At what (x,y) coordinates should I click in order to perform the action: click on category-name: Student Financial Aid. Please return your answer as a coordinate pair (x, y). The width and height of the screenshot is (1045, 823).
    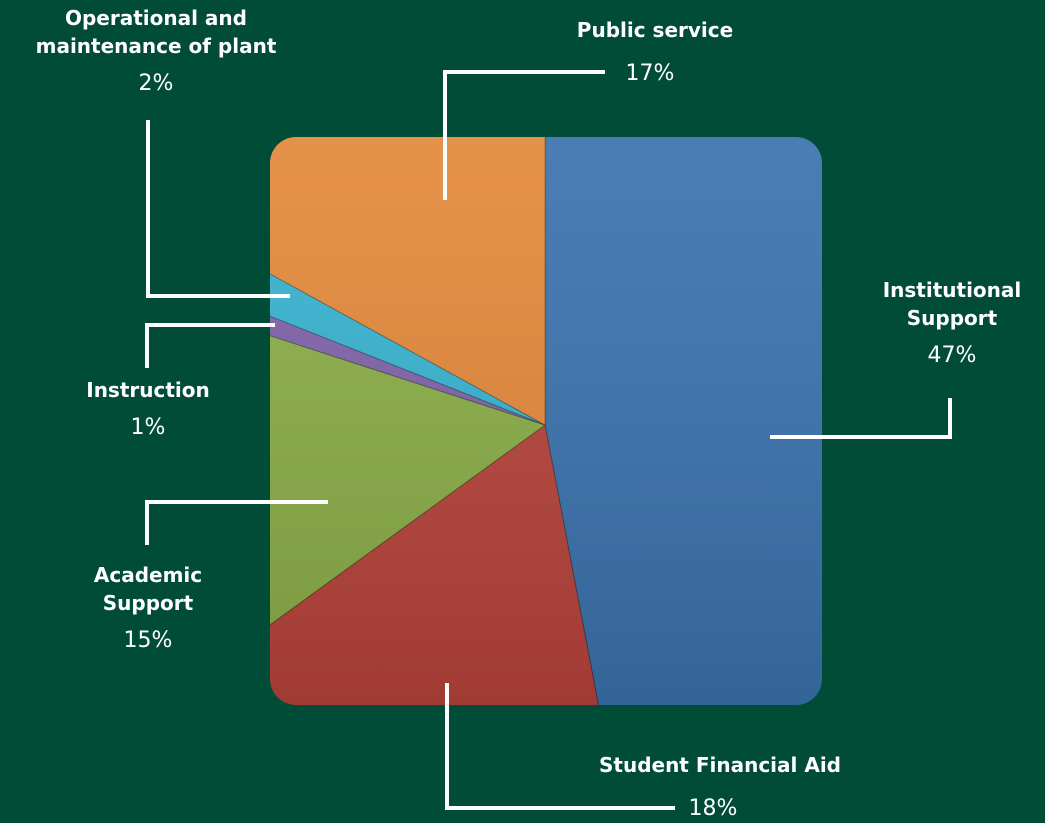
    Looking at the image, I should click on (719, 765).